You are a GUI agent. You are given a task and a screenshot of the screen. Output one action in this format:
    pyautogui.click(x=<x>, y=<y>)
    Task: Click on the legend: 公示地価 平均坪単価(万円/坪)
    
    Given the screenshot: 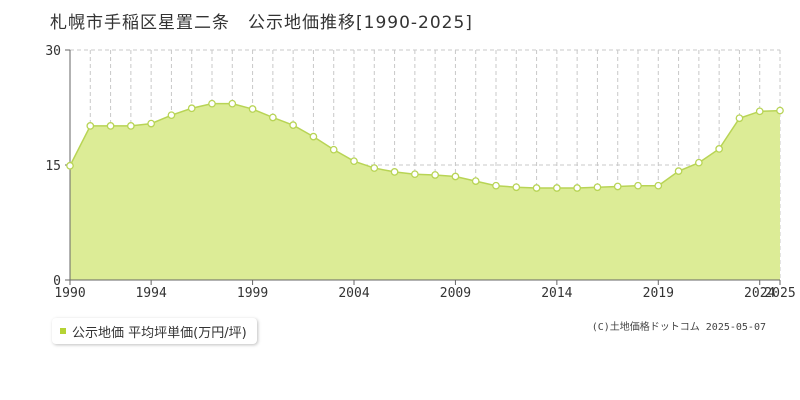 What is the action you would take?
    pyautogui.click(x=154, y=331)
    